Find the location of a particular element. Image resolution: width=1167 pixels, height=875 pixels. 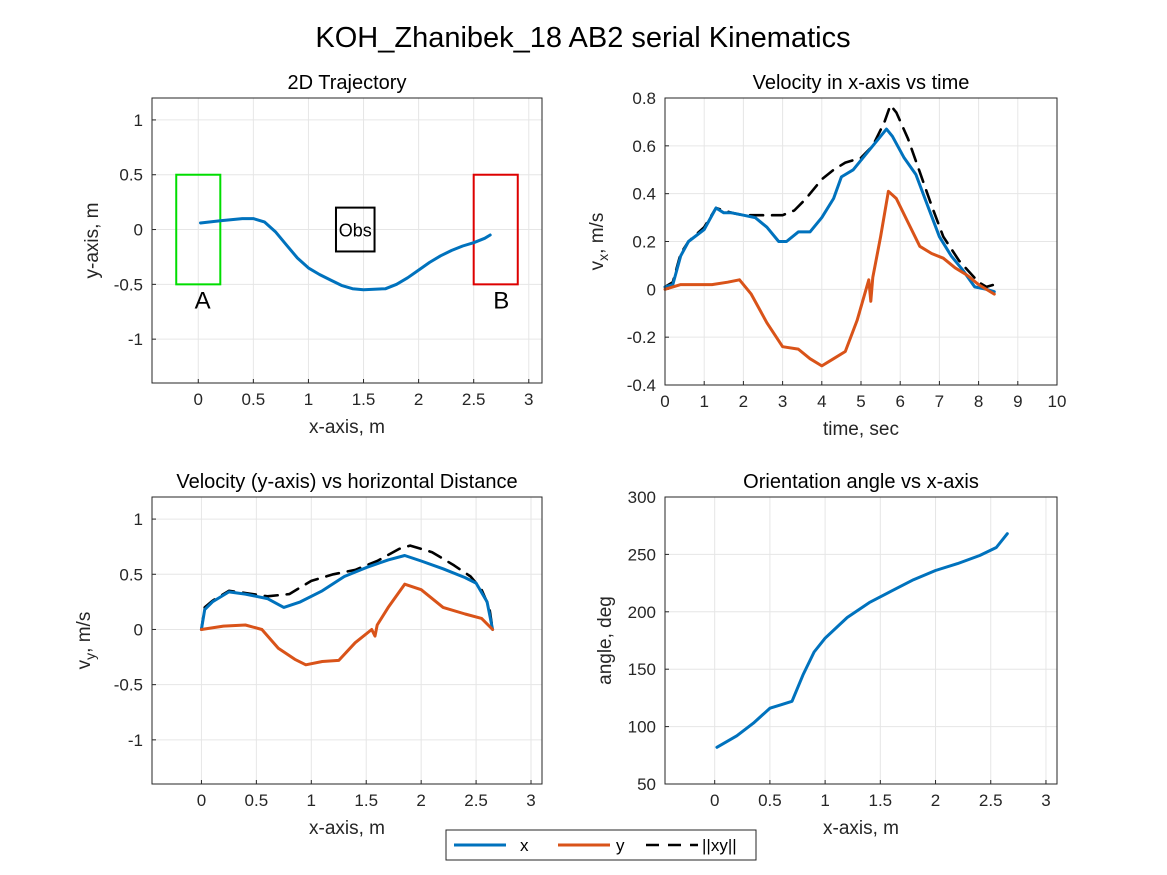

x-tick-label: 6 is located at coordinates (899, 401).